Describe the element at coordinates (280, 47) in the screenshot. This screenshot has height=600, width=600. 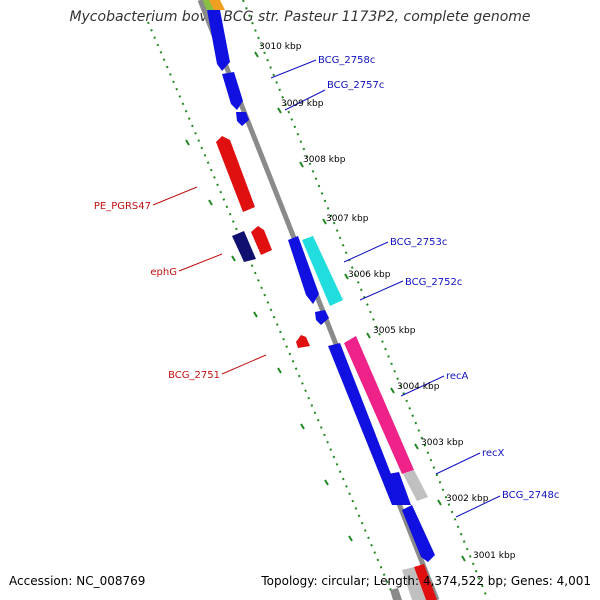
I see `scale-label-3010: 3010 kbp` at that location.